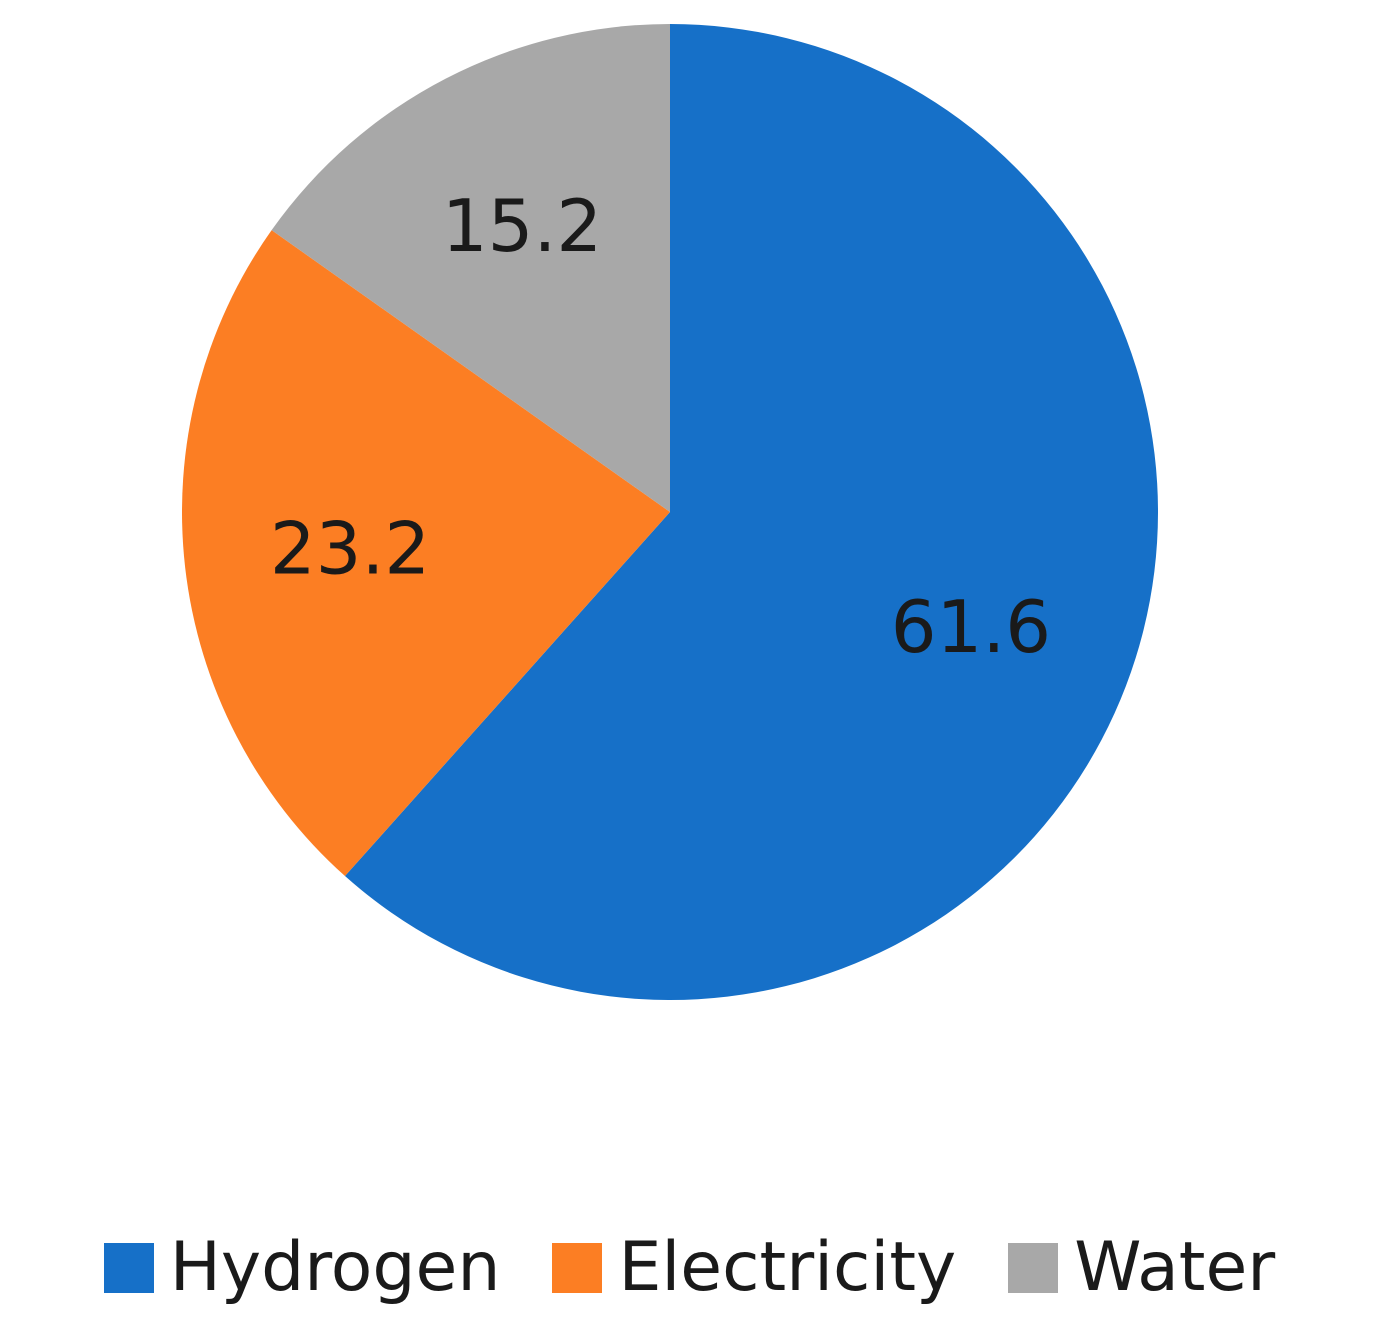 Image resolution: width=1379 pixels, height=1320 pixels. What do you see at coordinates (128, 1268) in the screenshot?
I see `legend-swatch-hydrogen` at bounding box center [128, 1268].